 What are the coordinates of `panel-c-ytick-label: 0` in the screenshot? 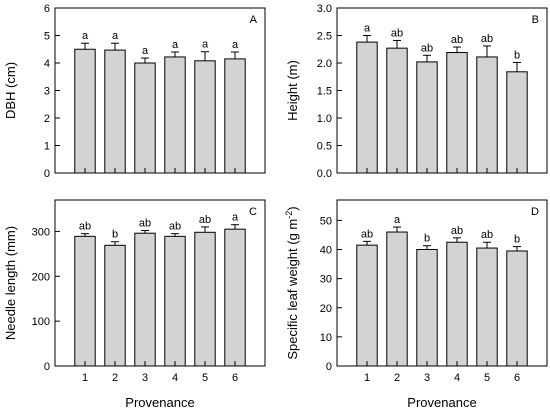 It's located at (47, 367).